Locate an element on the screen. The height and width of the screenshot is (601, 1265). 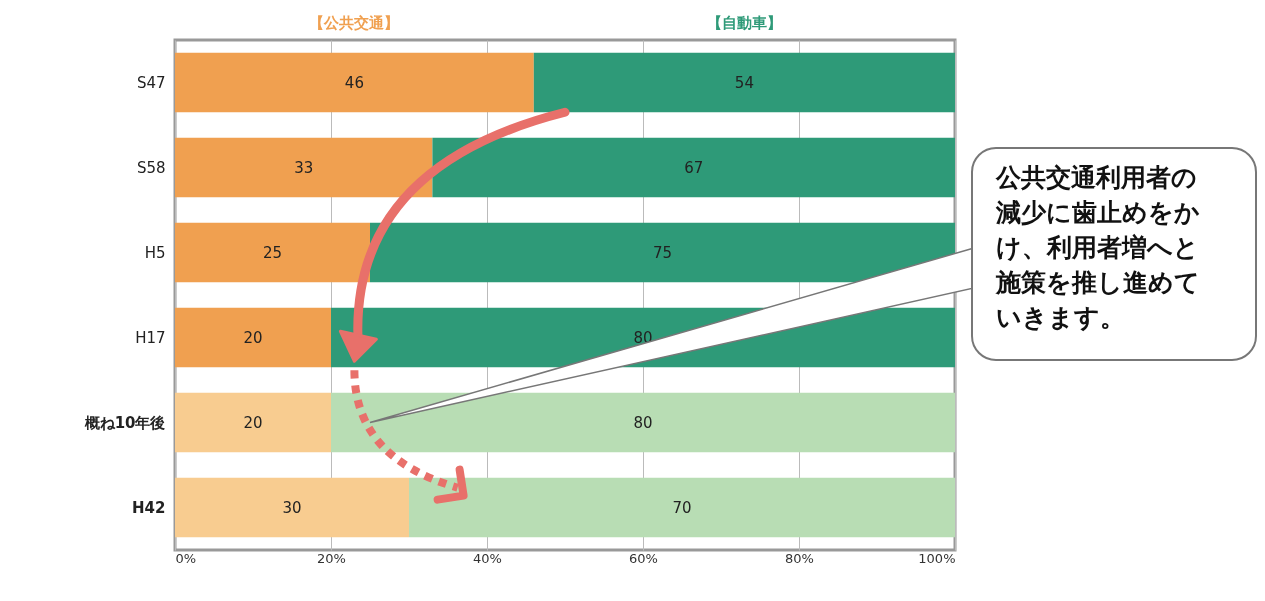
x-tick-label: 40% is located at coordinates (487, 558).